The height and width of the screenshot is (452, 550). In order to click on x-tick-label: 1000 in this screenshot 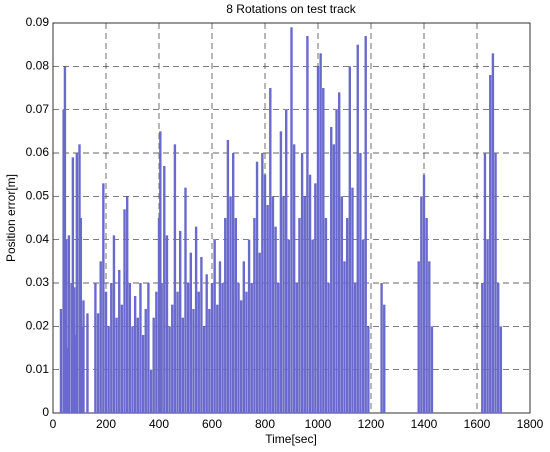, I will do `click(318, 424)`.